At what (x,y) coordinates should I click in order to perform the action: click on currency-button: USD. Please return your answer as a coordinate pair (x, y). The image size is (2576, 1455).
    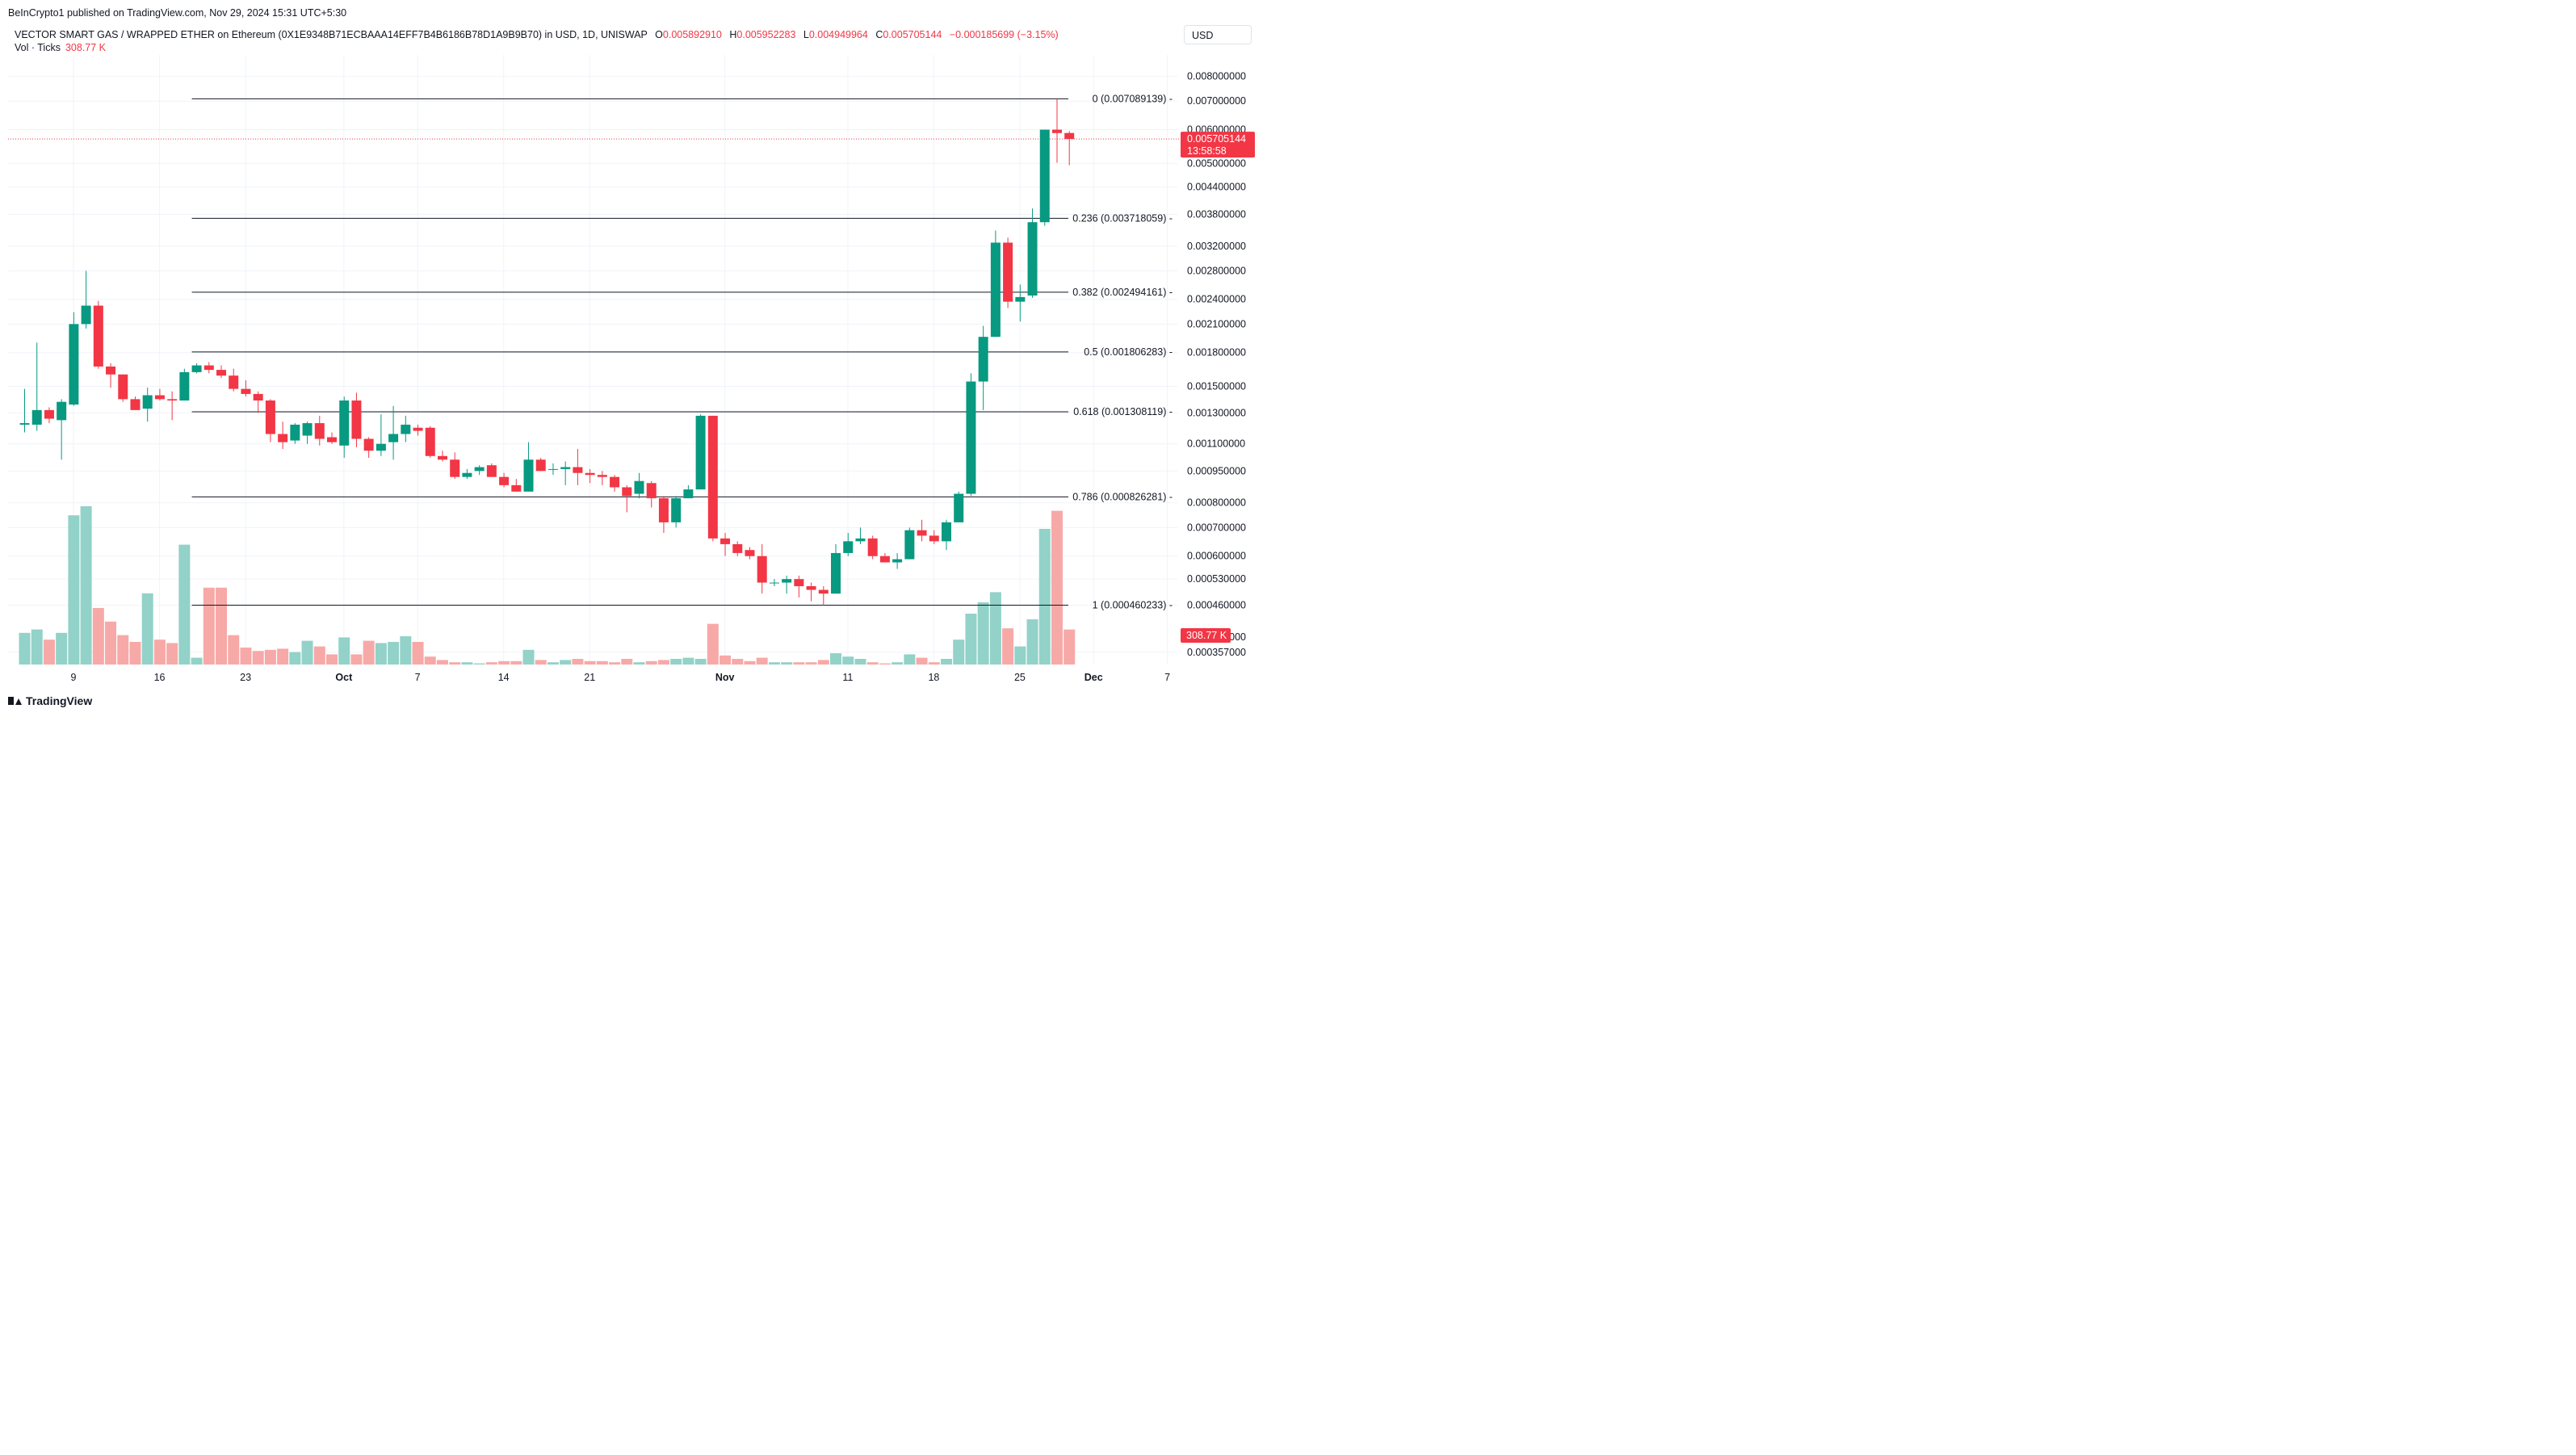
    Looking at the image, I should click on (1218, 34).